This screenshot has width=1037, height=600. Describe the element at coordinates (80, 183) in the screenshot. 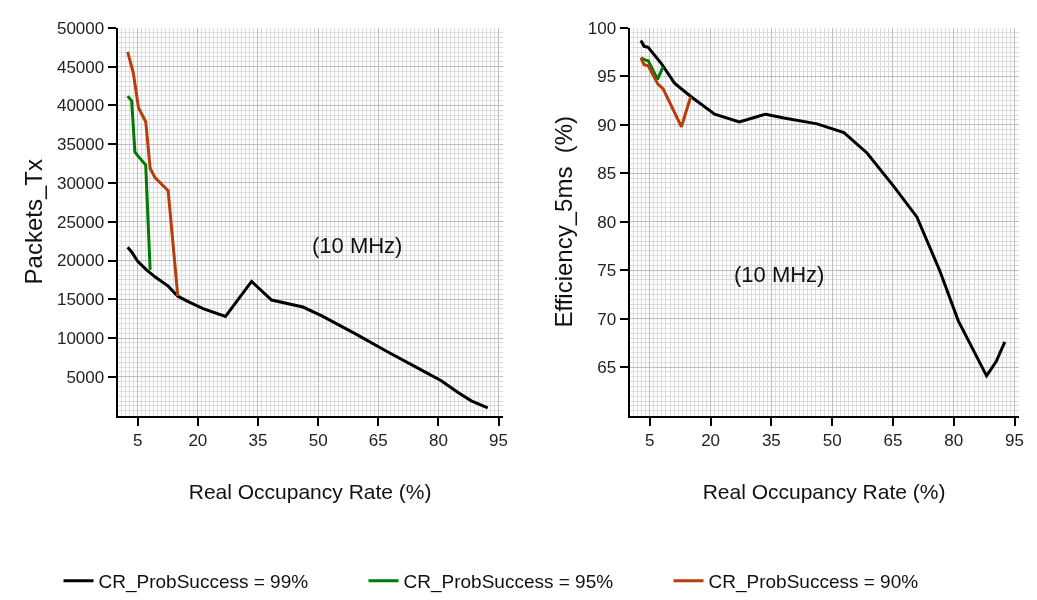

I see `y-tick-label: 30000` at that location.